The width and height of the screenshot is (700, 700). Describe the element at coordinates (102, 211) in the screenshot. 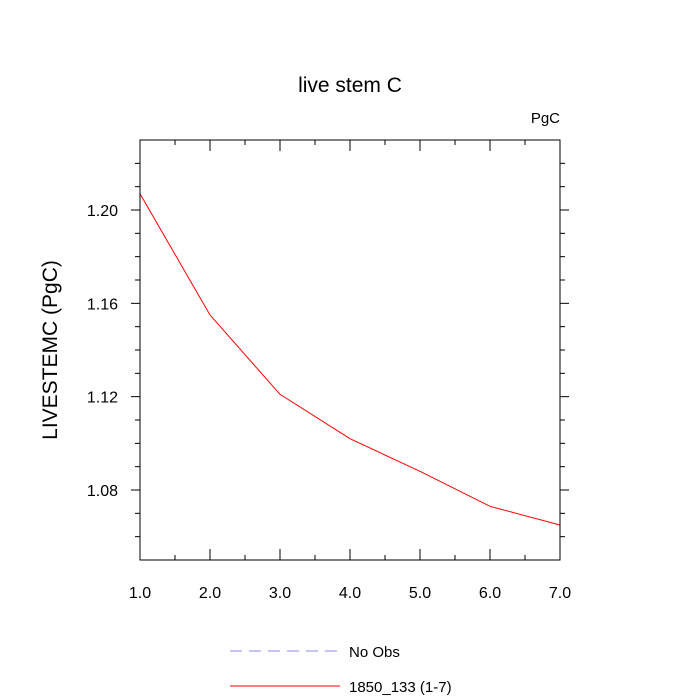

I see `y-tick-label: 1.20` at that location.